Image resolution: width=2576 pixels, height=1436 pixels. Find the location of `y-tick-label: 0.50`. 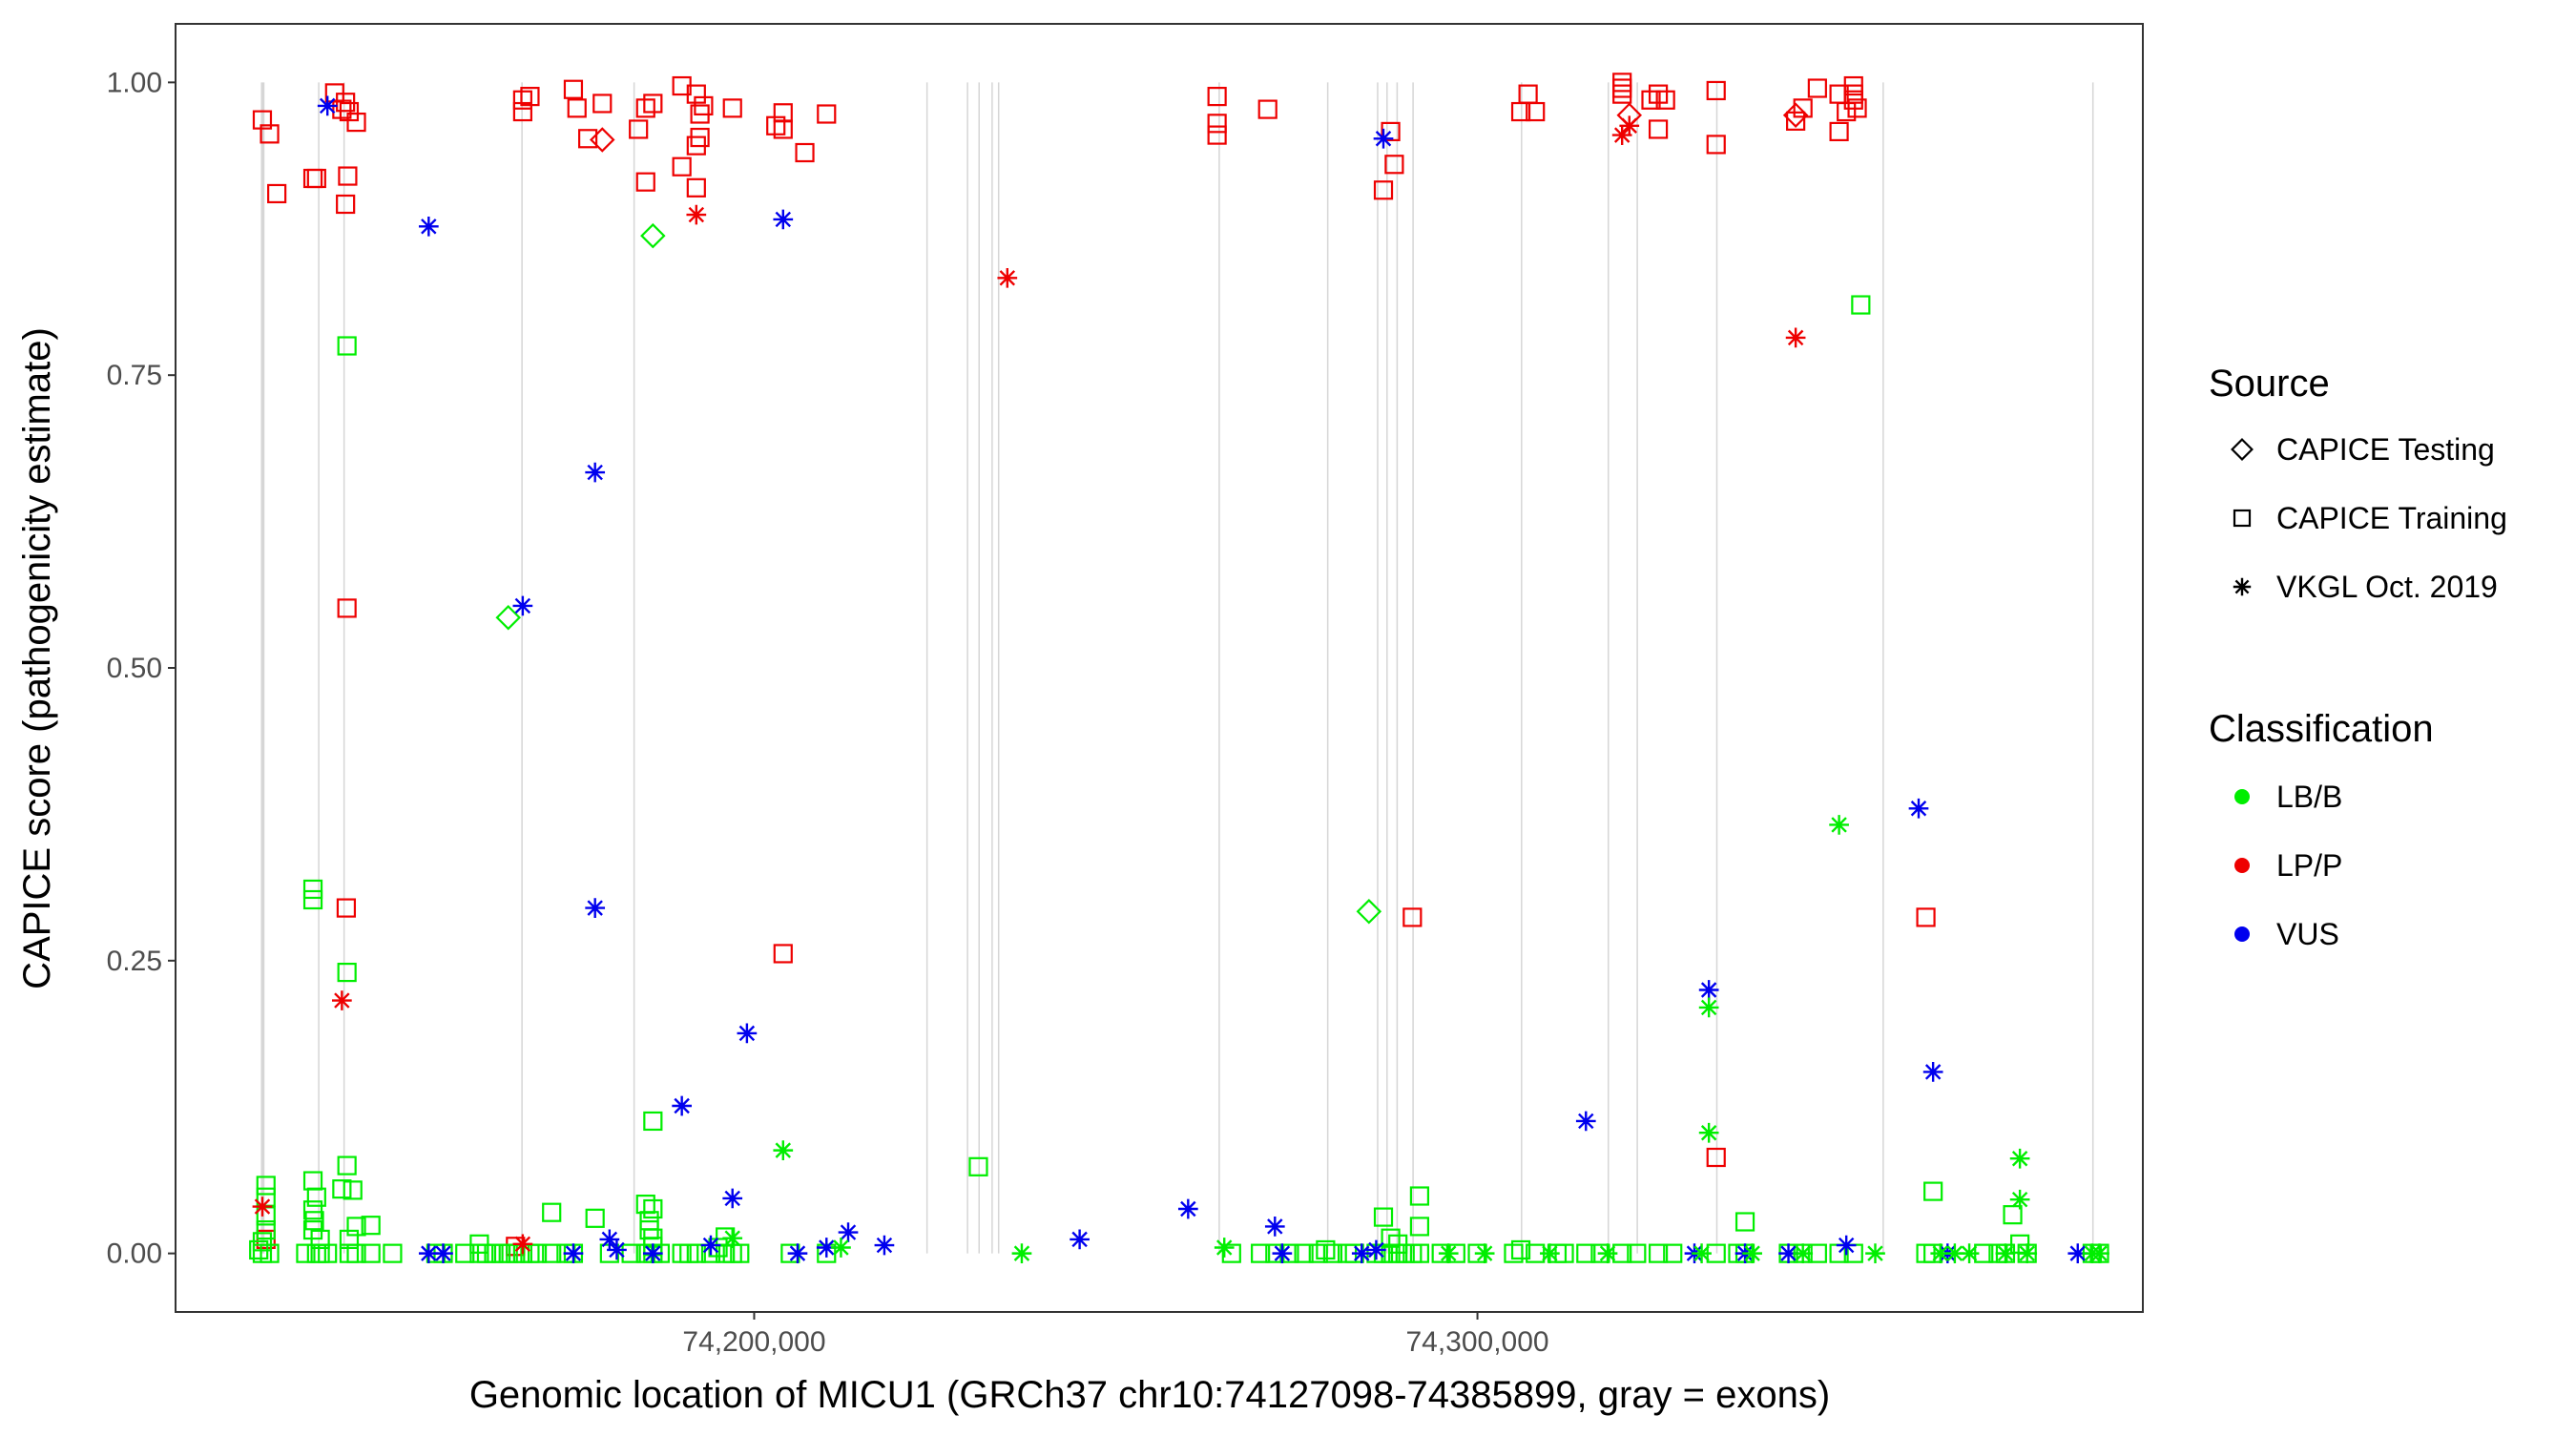

y-tick-label: 0.50 is located at coordinates (134, 668).